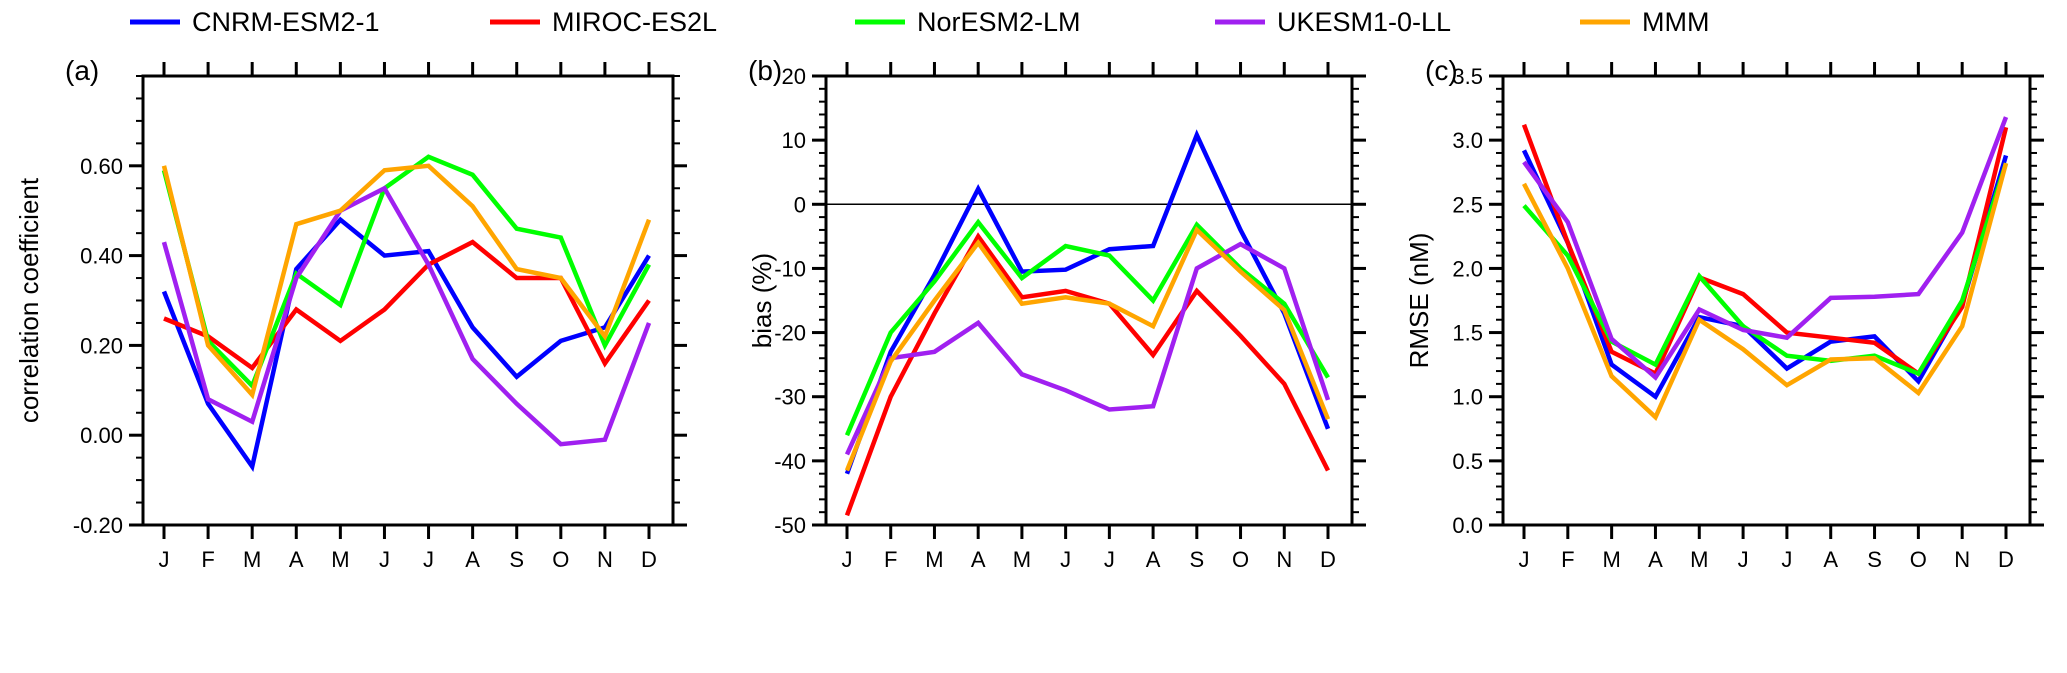  I want to click on y-axis-label: bias (%), so click(762, 300).